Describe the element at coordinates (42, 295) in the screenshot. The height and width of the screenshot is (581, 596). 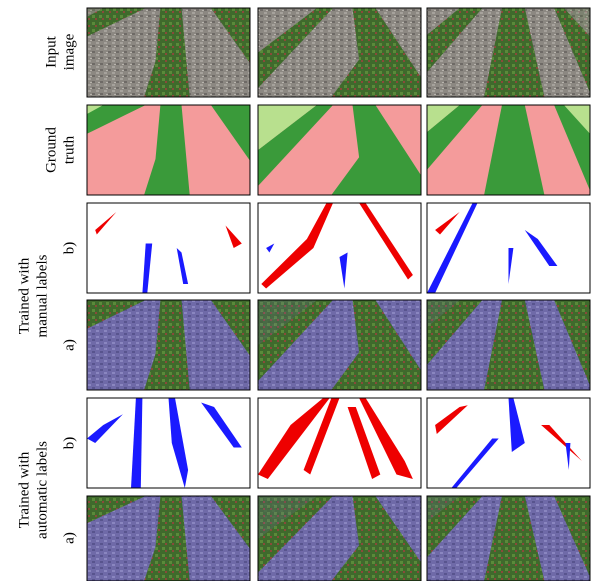
I see `label-line: manual labels` at that location.